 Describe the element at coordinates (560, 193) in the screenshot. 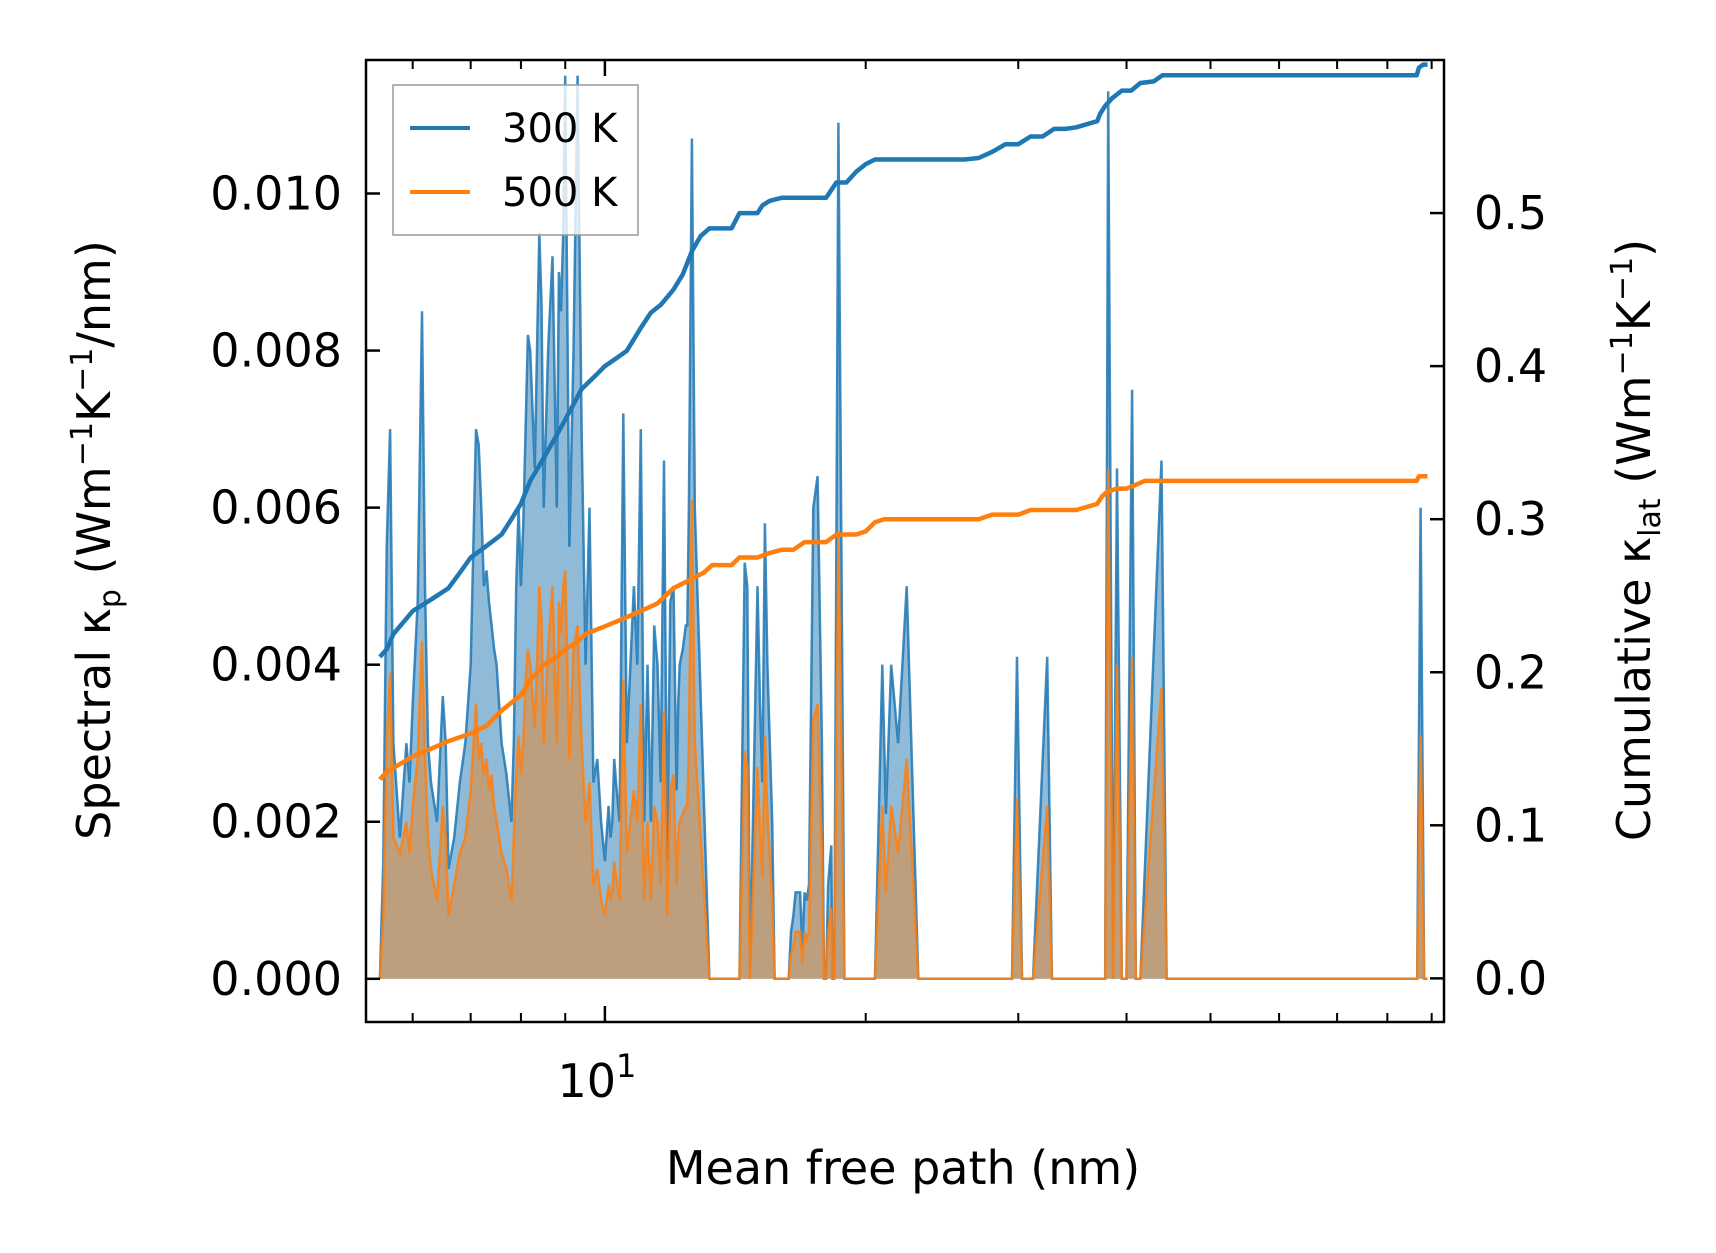

I see `legend-label-500k: 500 K` at that location.